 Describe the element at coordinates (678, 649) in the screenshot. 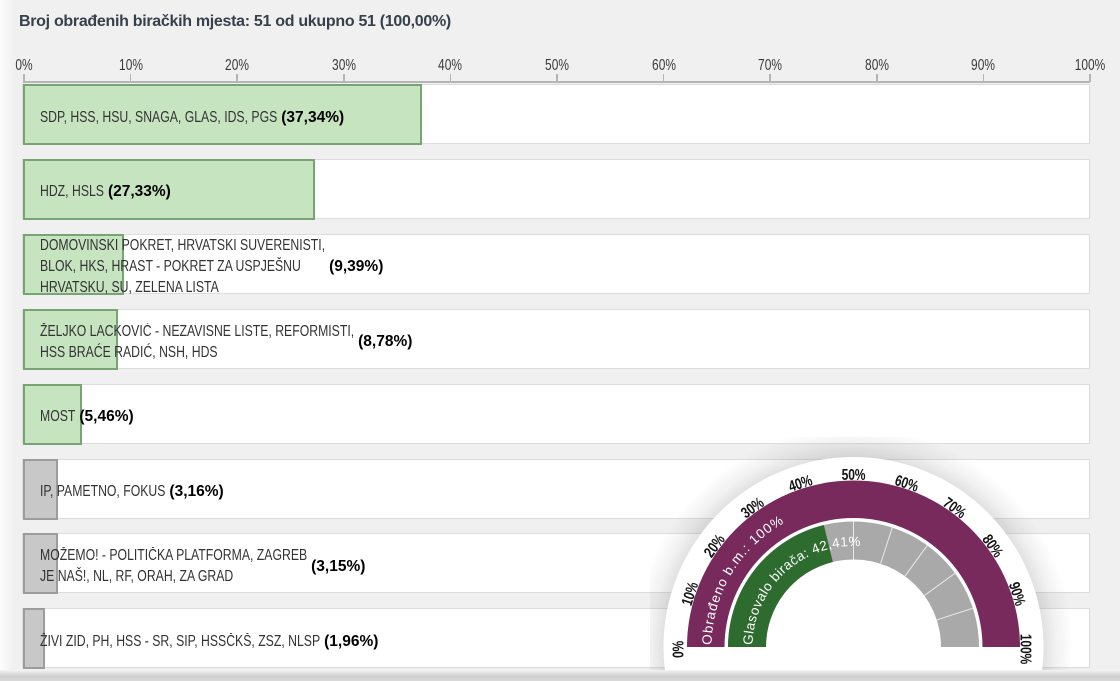

I see `svg-text: 0%` at that location.